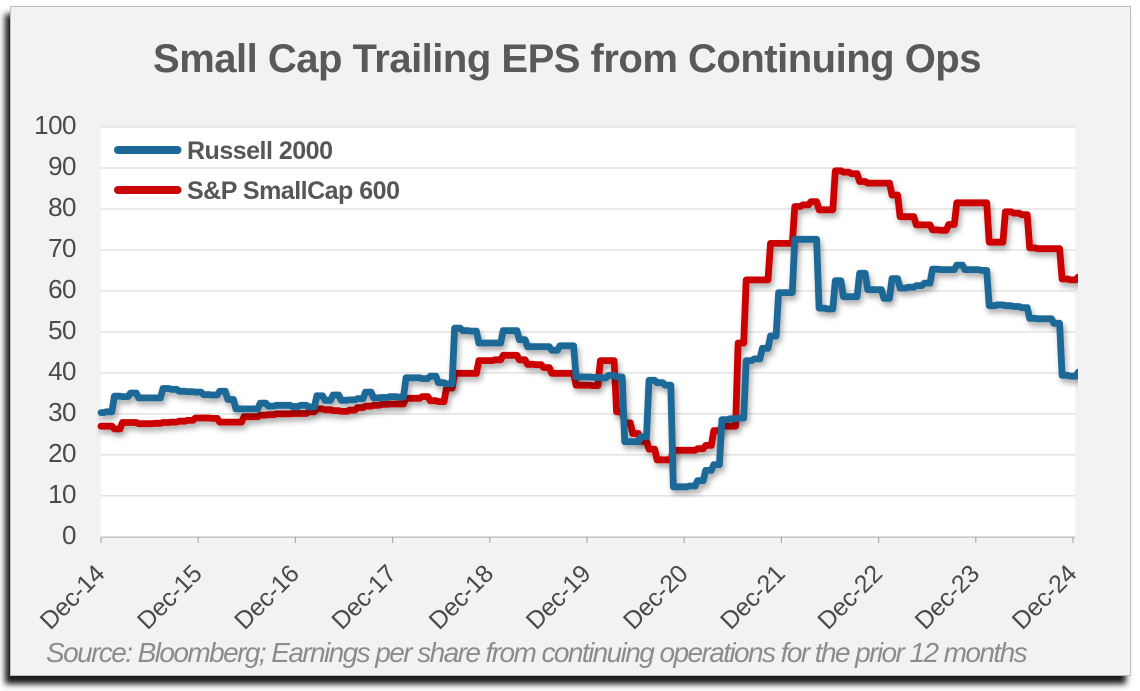  I want to click on svg-text: Dec-19, so click(559, 598).